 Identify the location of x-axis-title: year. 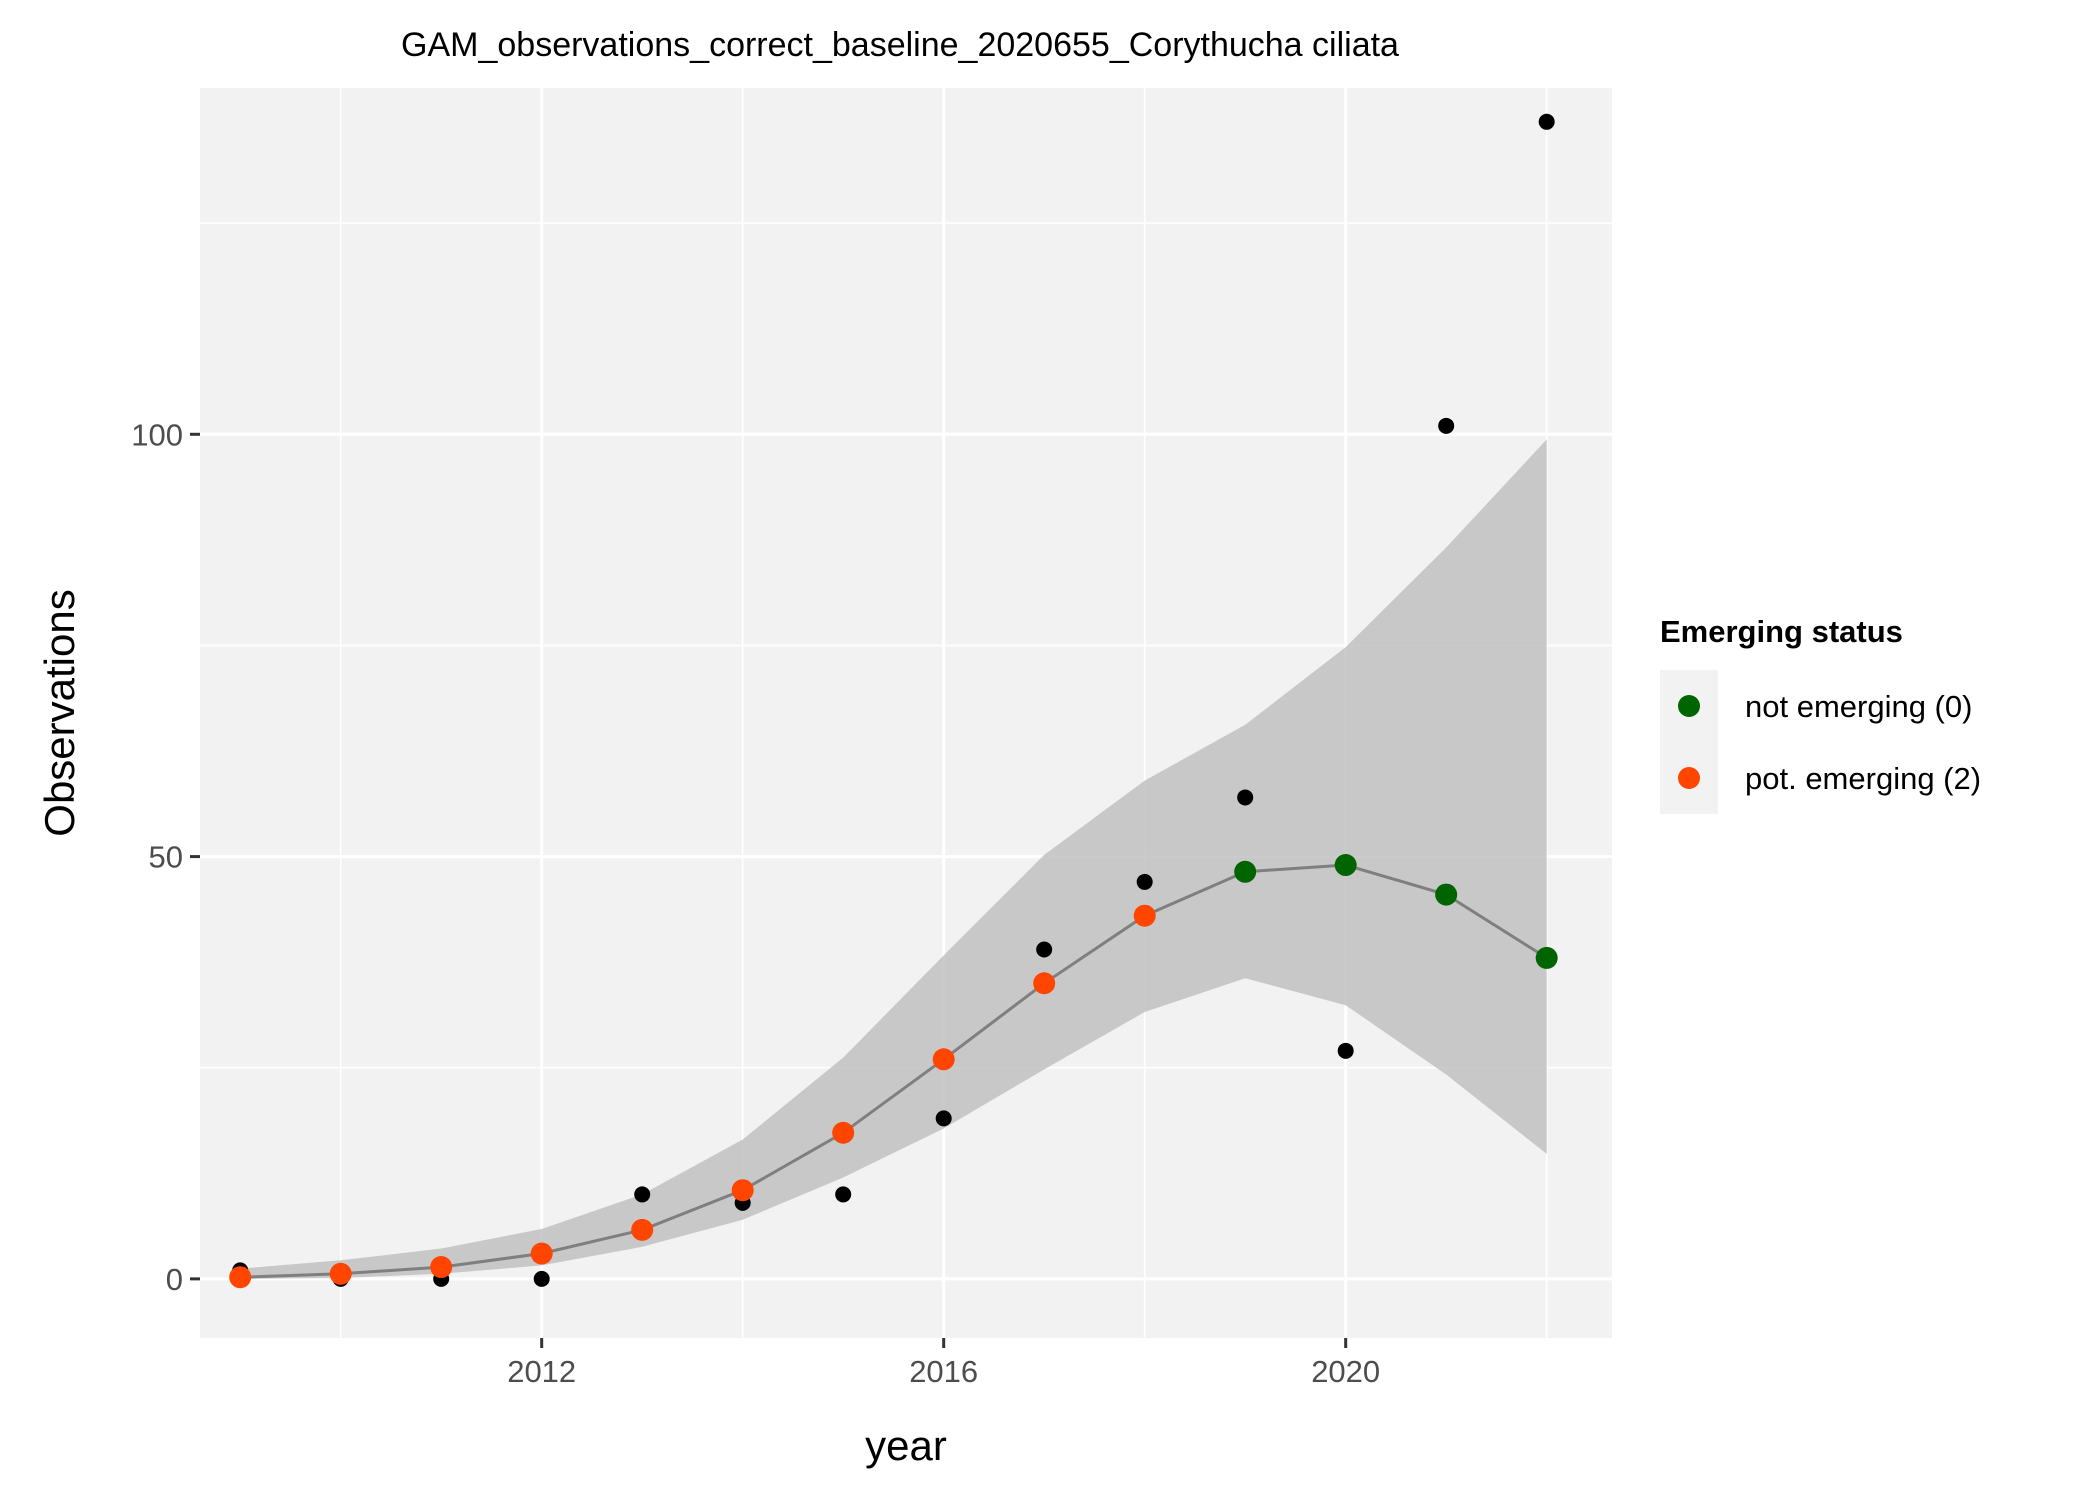
(906, 1445).